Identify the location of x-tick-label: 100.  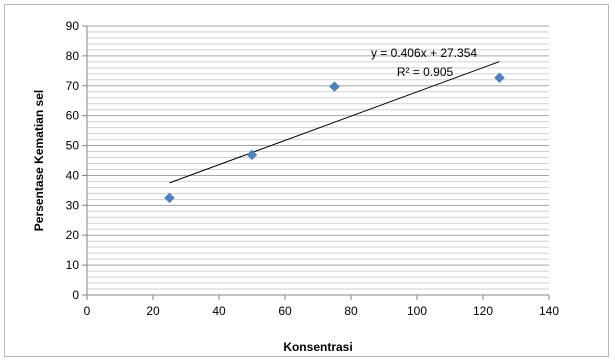
(417, 311).